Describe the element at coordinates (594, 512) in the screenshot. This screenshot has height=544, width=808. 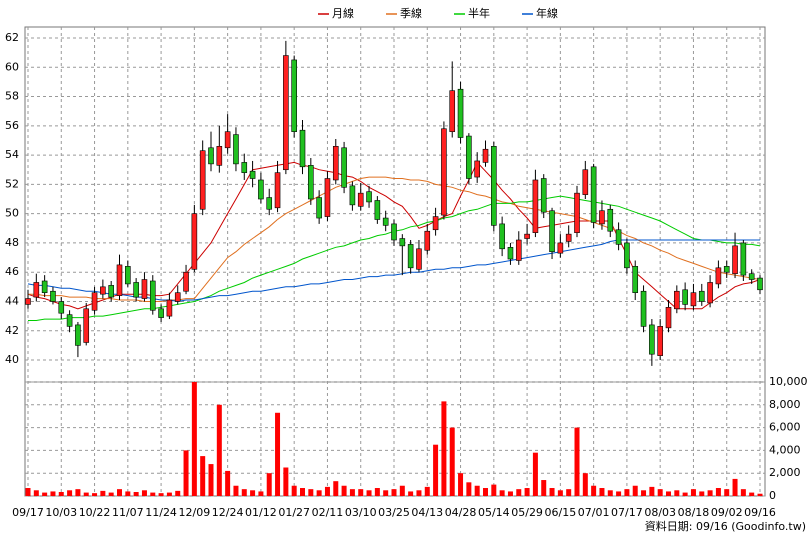
I see `x-tick-label: 07/01` at that location.